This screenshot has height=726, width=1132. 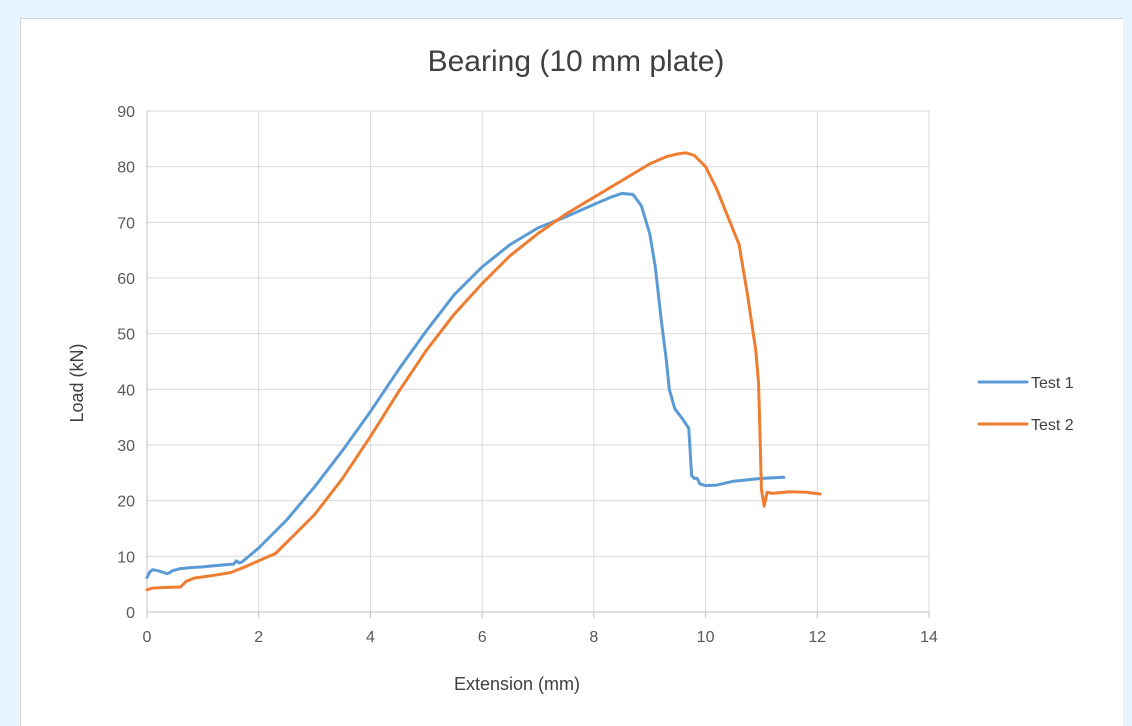 What do you see at coordinates (1052, 425) in the screenshot?
I see `legend-label-2: Test 2` at bounding box center [1052, 425].